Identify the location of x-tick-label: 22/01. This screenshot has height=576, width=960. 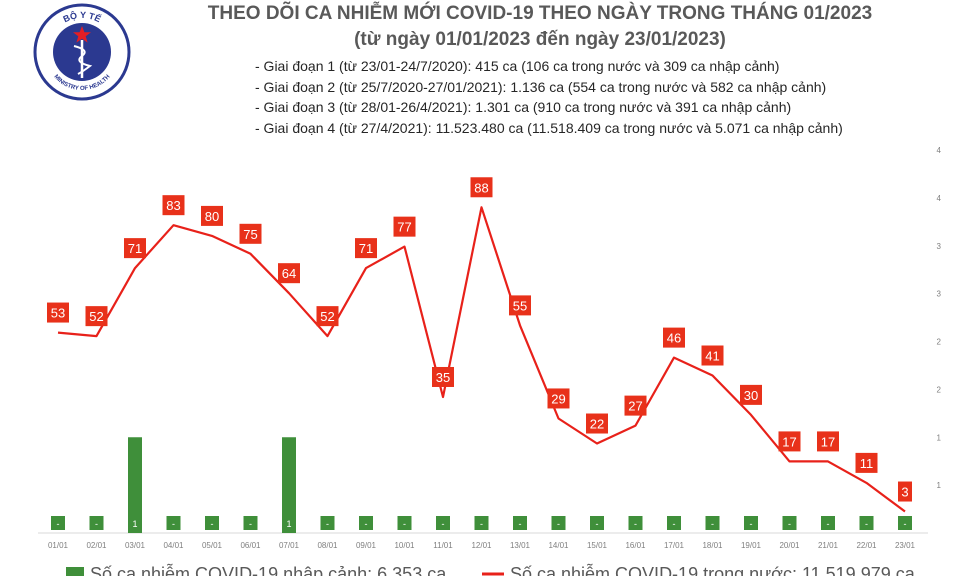
(866, 545).